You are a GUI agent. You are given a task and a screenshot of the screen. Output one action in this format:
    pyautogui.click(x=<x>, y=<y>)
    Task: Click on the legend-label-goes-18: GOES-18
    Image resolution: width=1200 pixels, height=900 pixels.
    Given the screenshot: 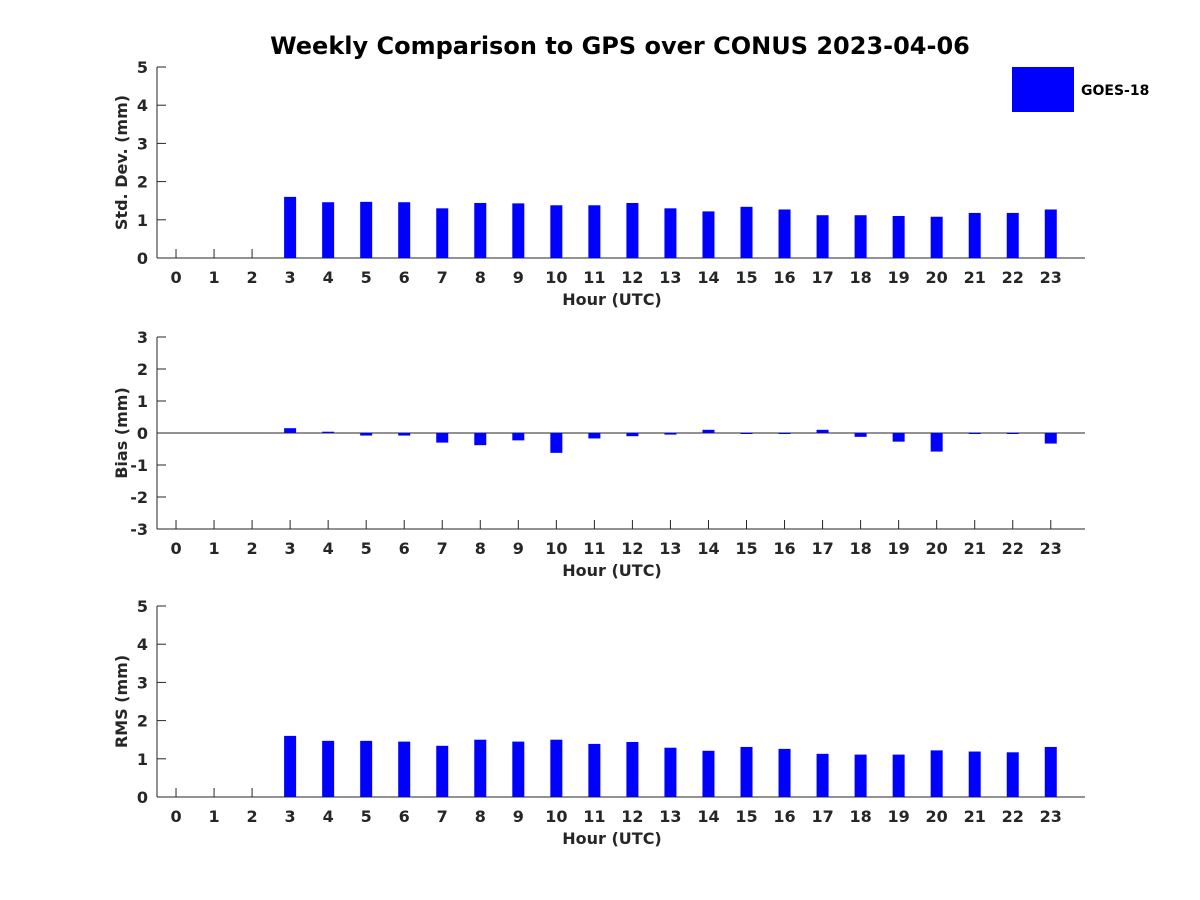 What is the action you would take?
    pyautogui.click(x=1115, y=91)
    